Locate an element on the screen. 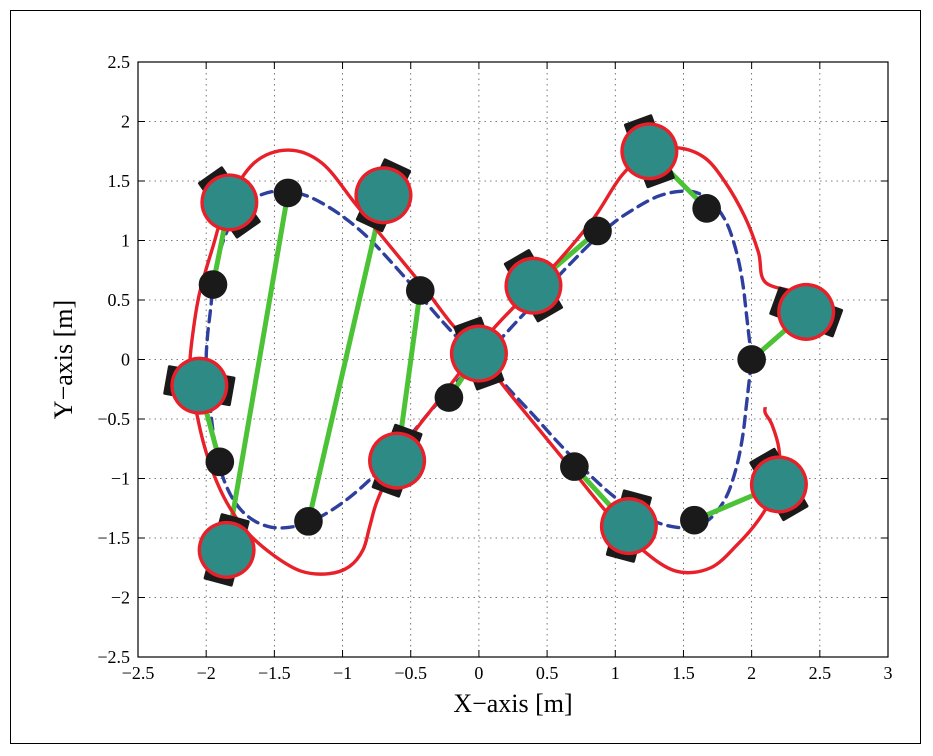 The image size is (933, 756). x-tick-label: −2.5 is located at coordinates (138, 673).